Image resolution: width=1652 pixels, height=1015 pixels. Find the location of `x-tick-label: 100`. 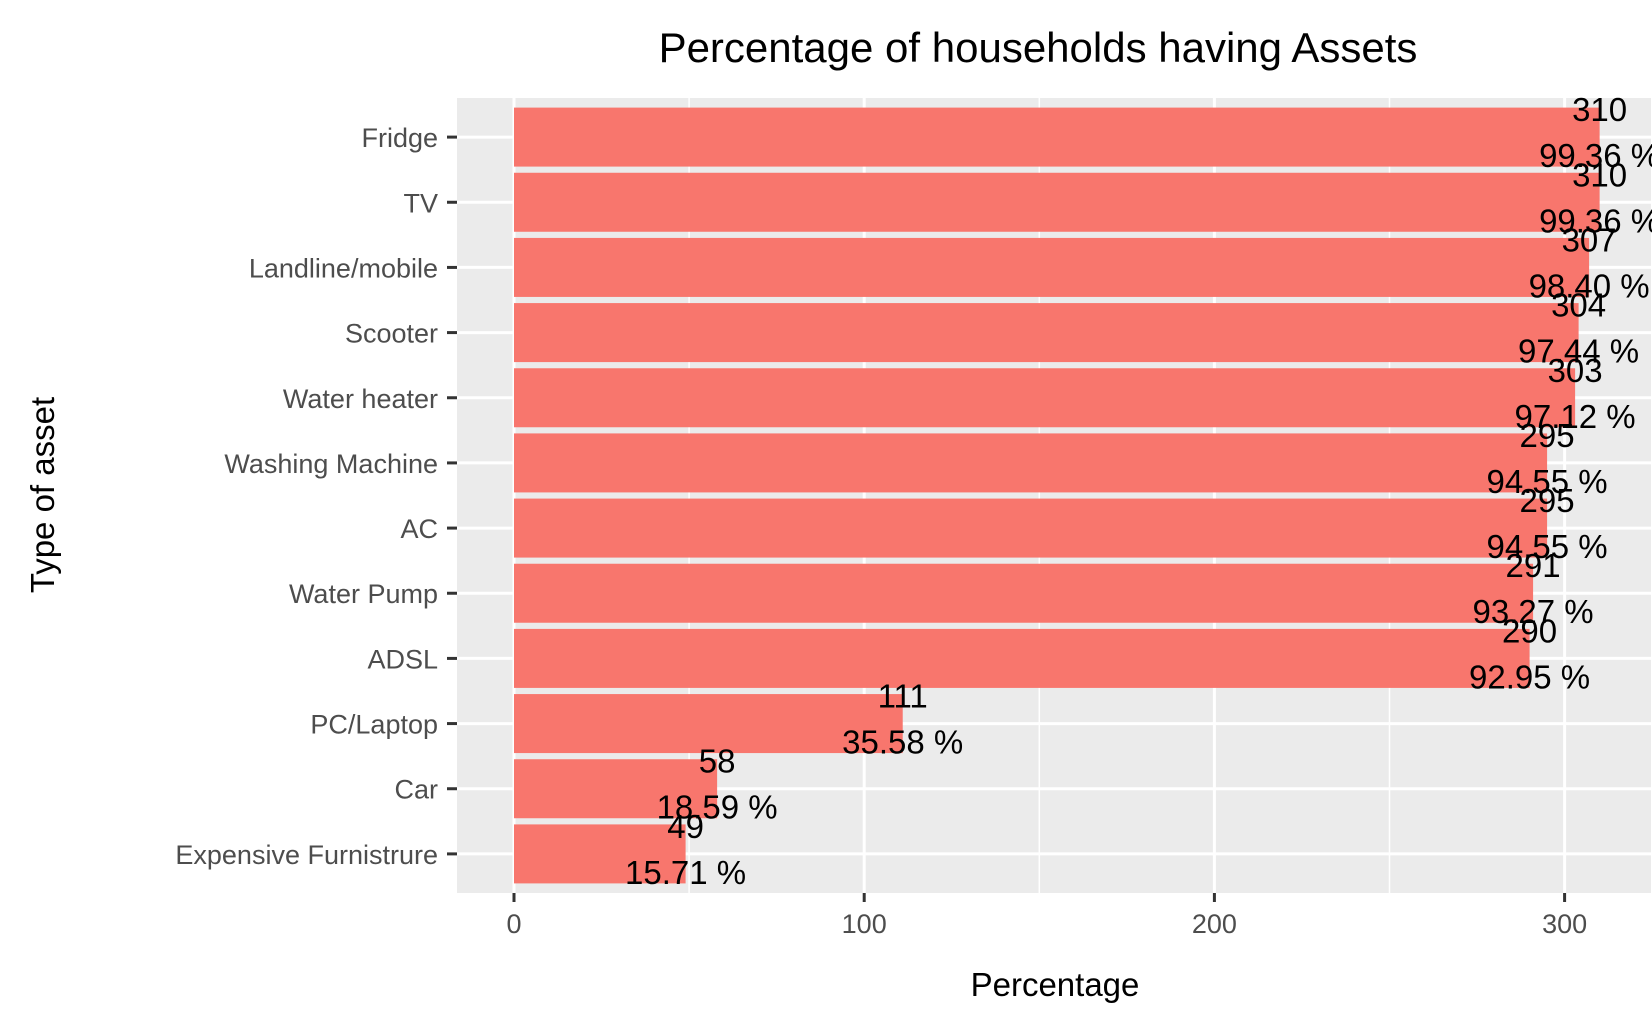

x-tick-label: 100 is located at coordinates (864, 924).